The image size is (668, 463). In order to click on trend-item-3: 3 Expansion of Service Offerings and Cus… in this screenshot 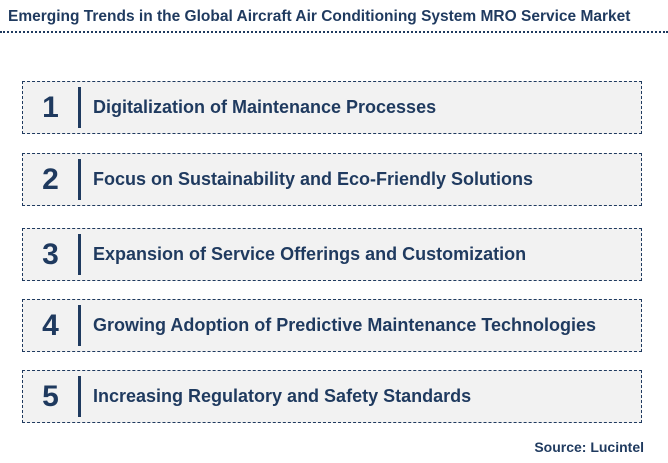, I will do `click(332, 254)`.